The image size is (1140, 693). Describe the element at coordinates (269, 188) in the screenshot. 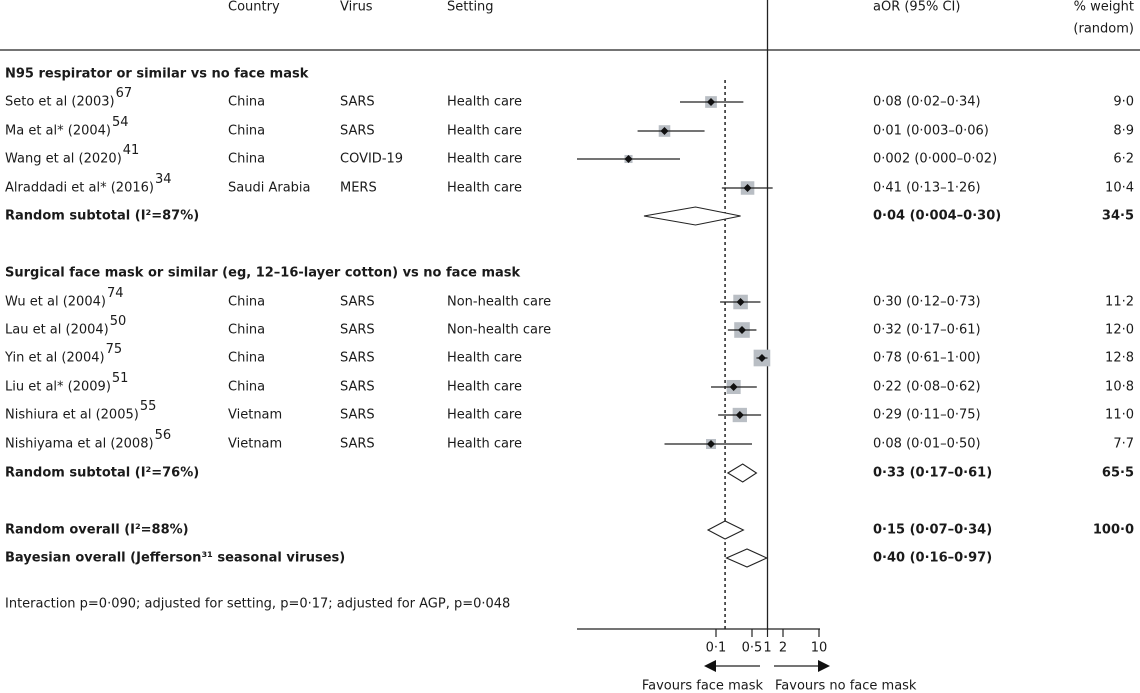

I see `study-country: Saudi Arabia` at that location.